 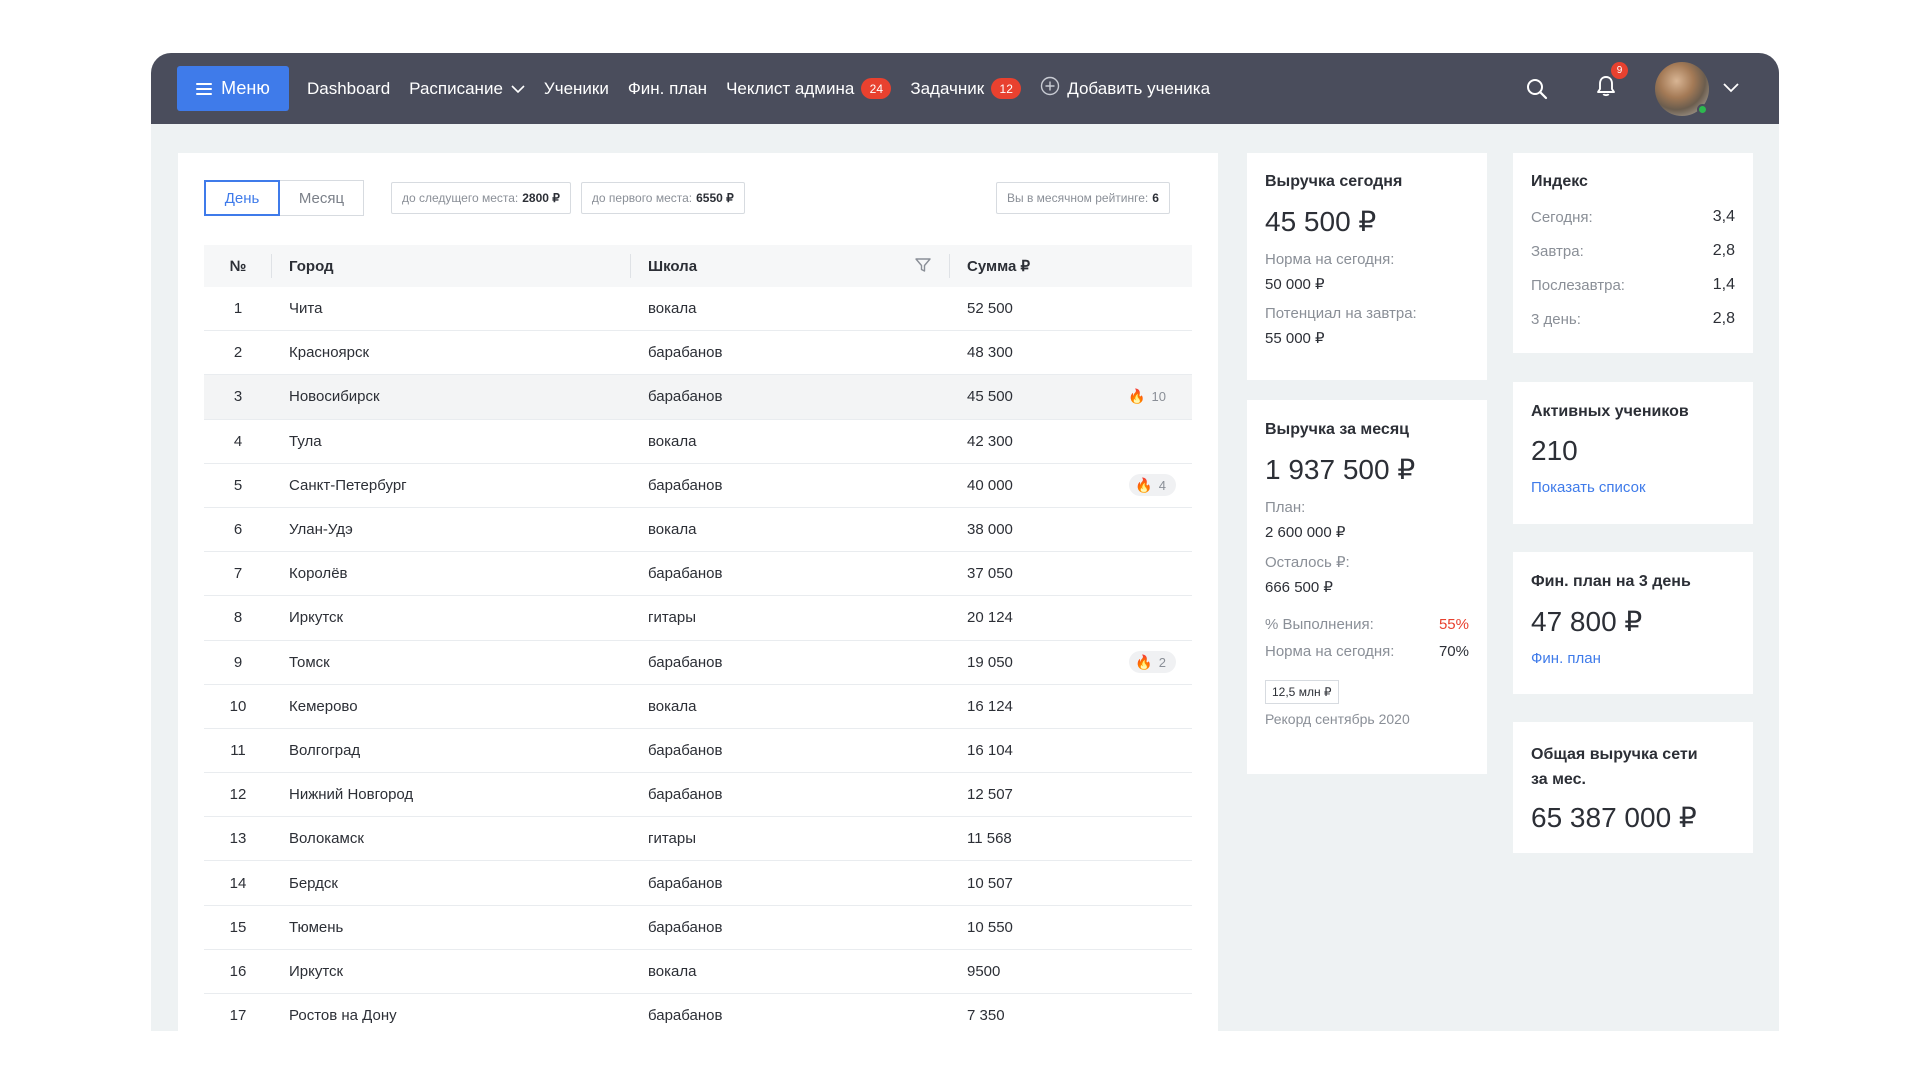 What do you see at coordinates (322, 198) in the screenshot?
I see `period-month-button: Месяц` at bounding box center [322, 198].